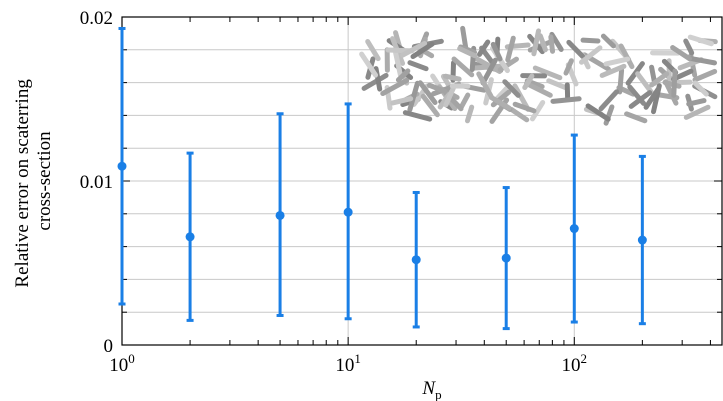 This screenshot has height=401, width=723. What do you see at coordinates (428, 388) in the screenshot?
I see `x-axis-label-main: N` at bounding box center [428, 388].